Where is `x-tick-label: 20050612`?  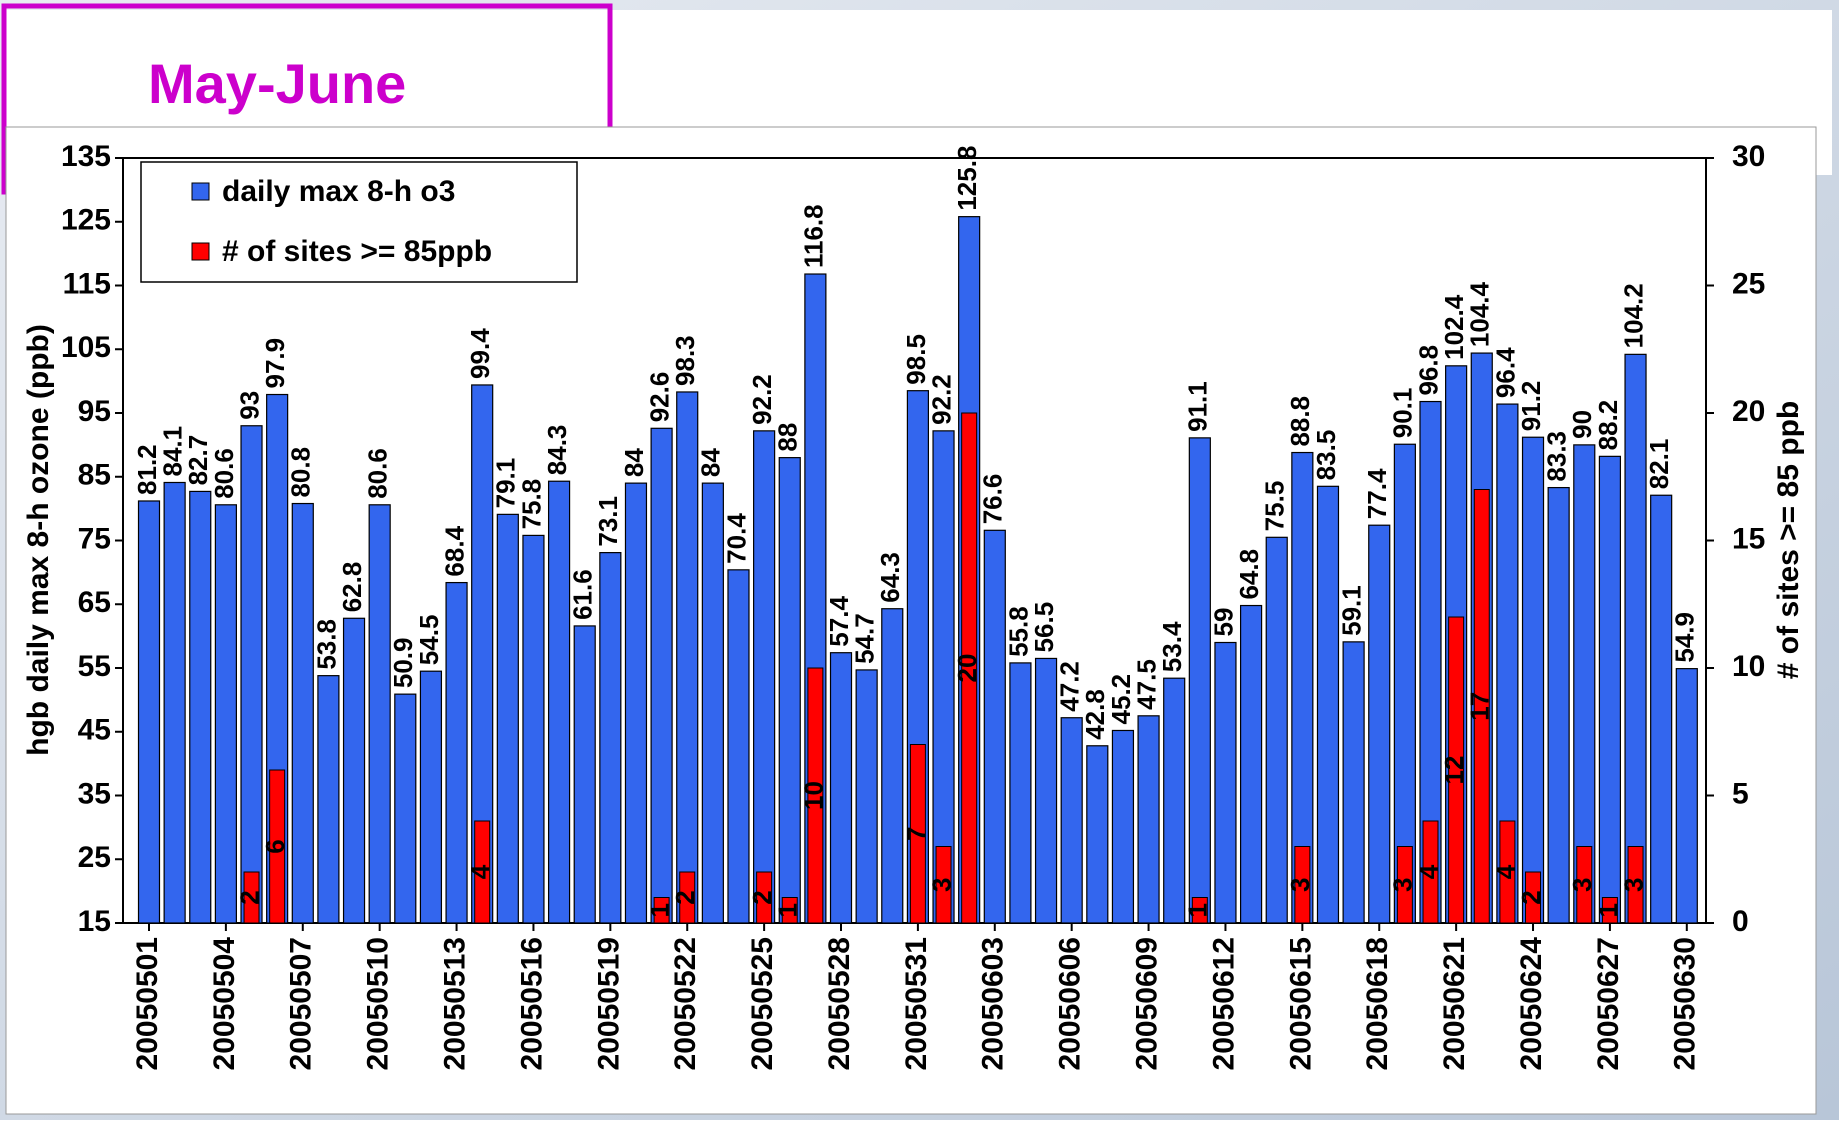
x-tick-label: 20050612 is located at coordinates (1223, 1003).